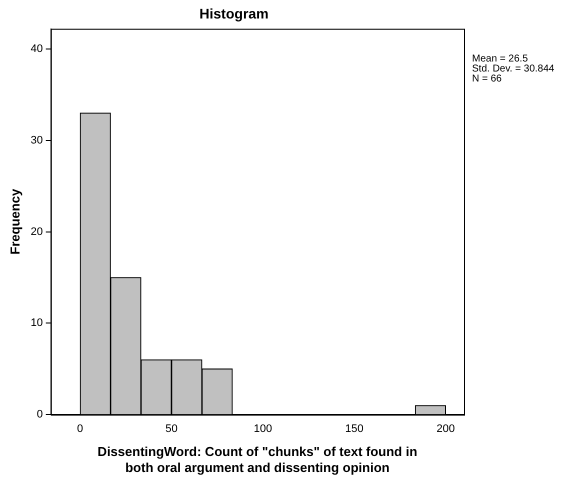 The height and width of the screenshot is (484, 569). Describe the element at coordinates (36, 232) in the screenshot. I see `y-tick-label: 20` at that location.